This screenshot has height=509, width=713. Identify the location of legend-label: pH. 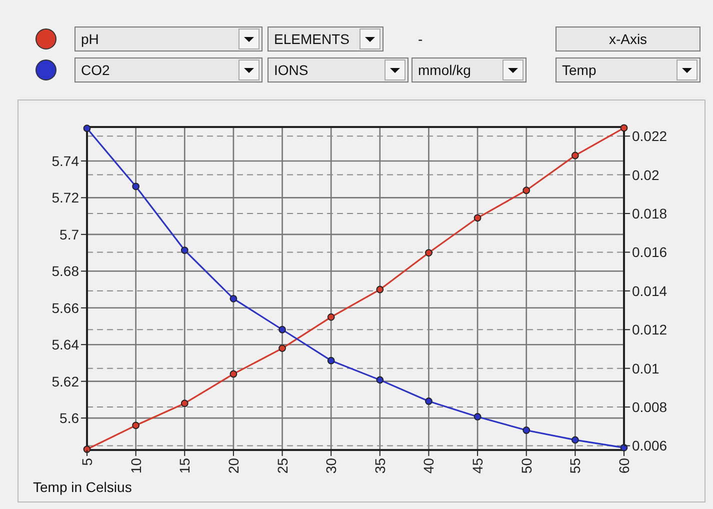
(90, 39).